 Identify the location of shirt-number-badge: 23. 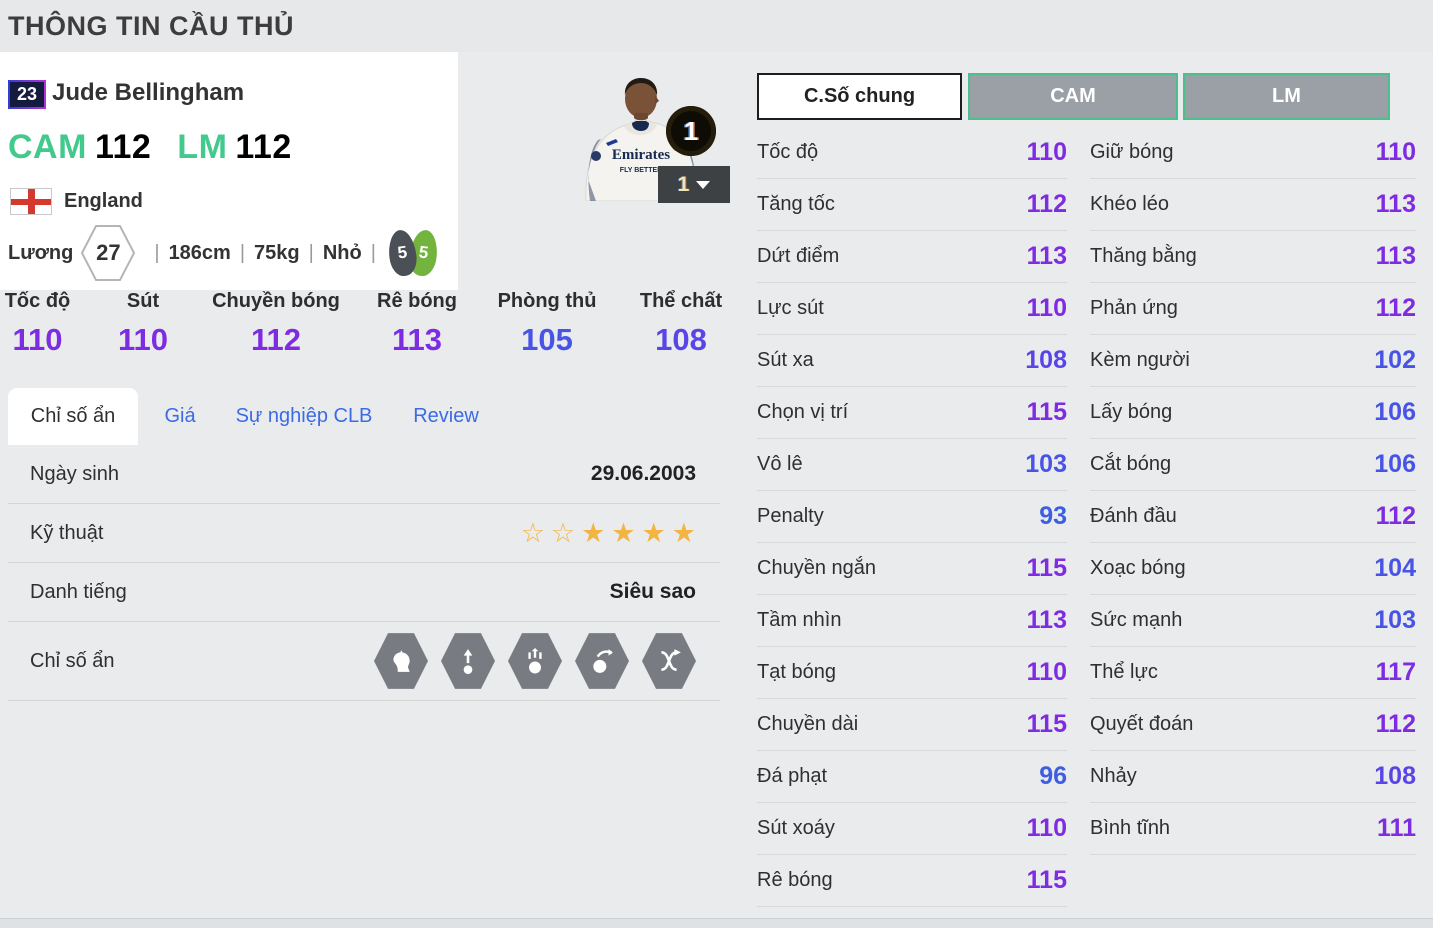
(27, 94).